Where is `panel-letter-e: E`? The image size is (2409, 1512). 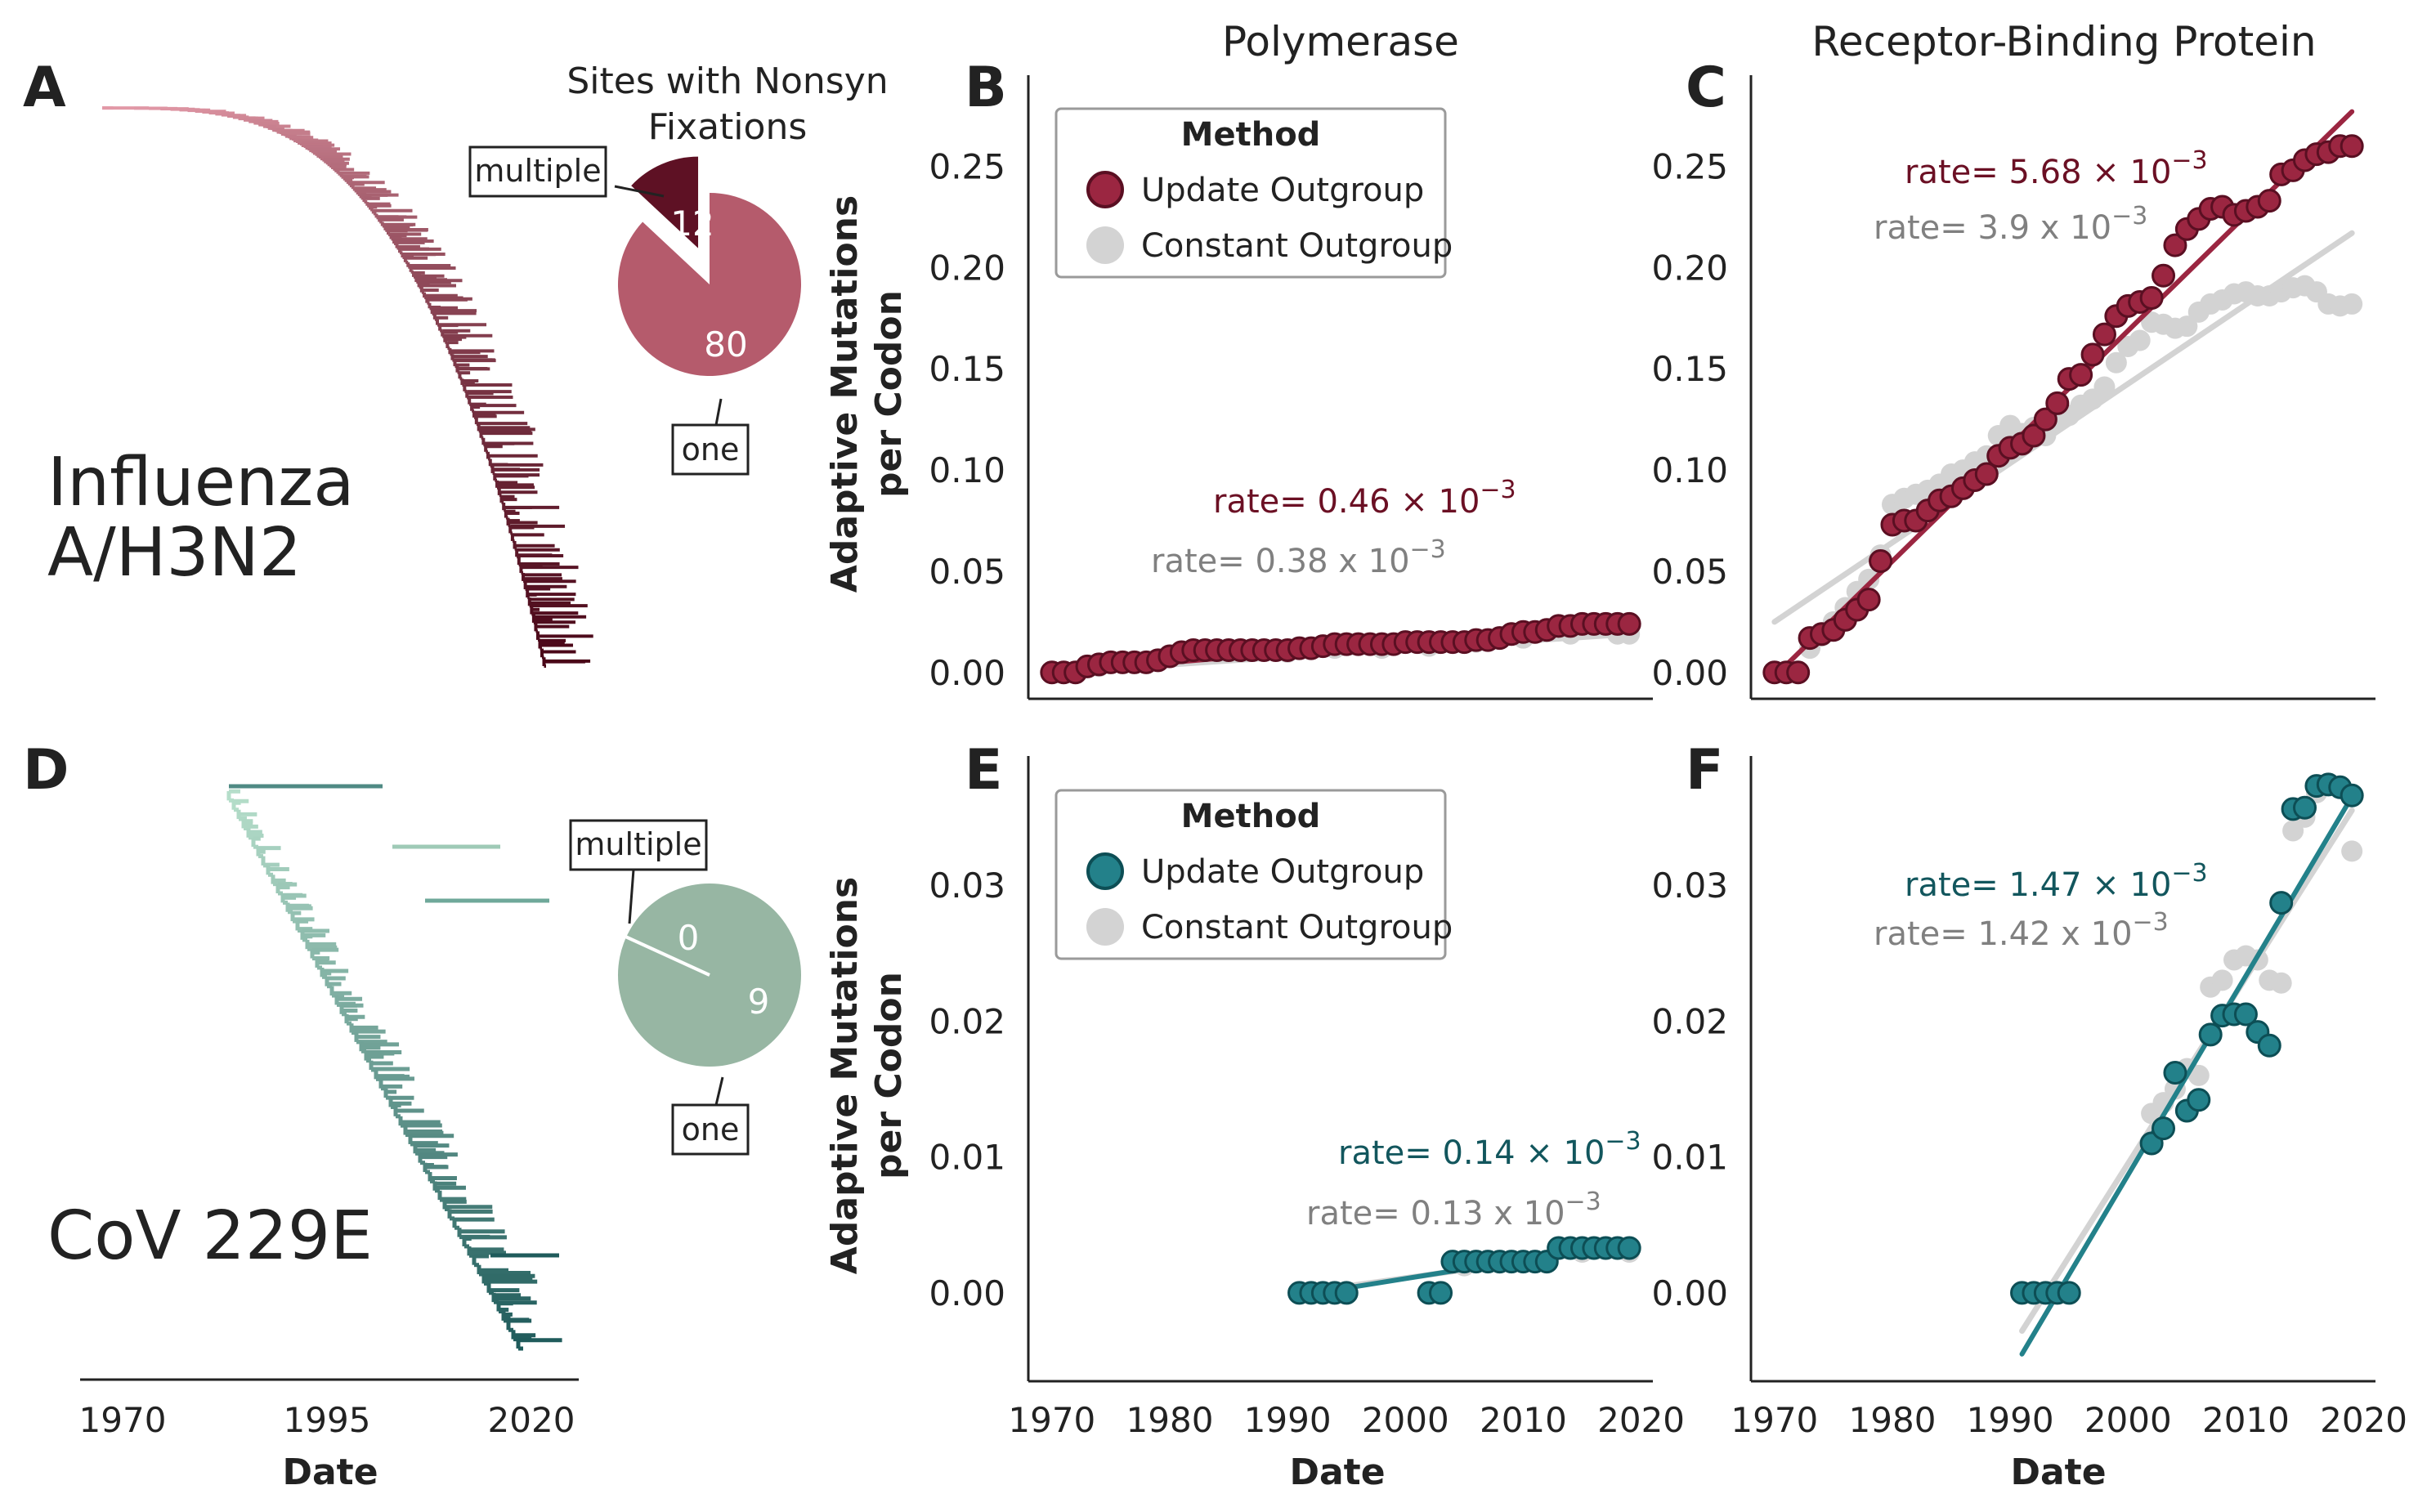 panel-letter-e: E is located at coordinates (983, 770).